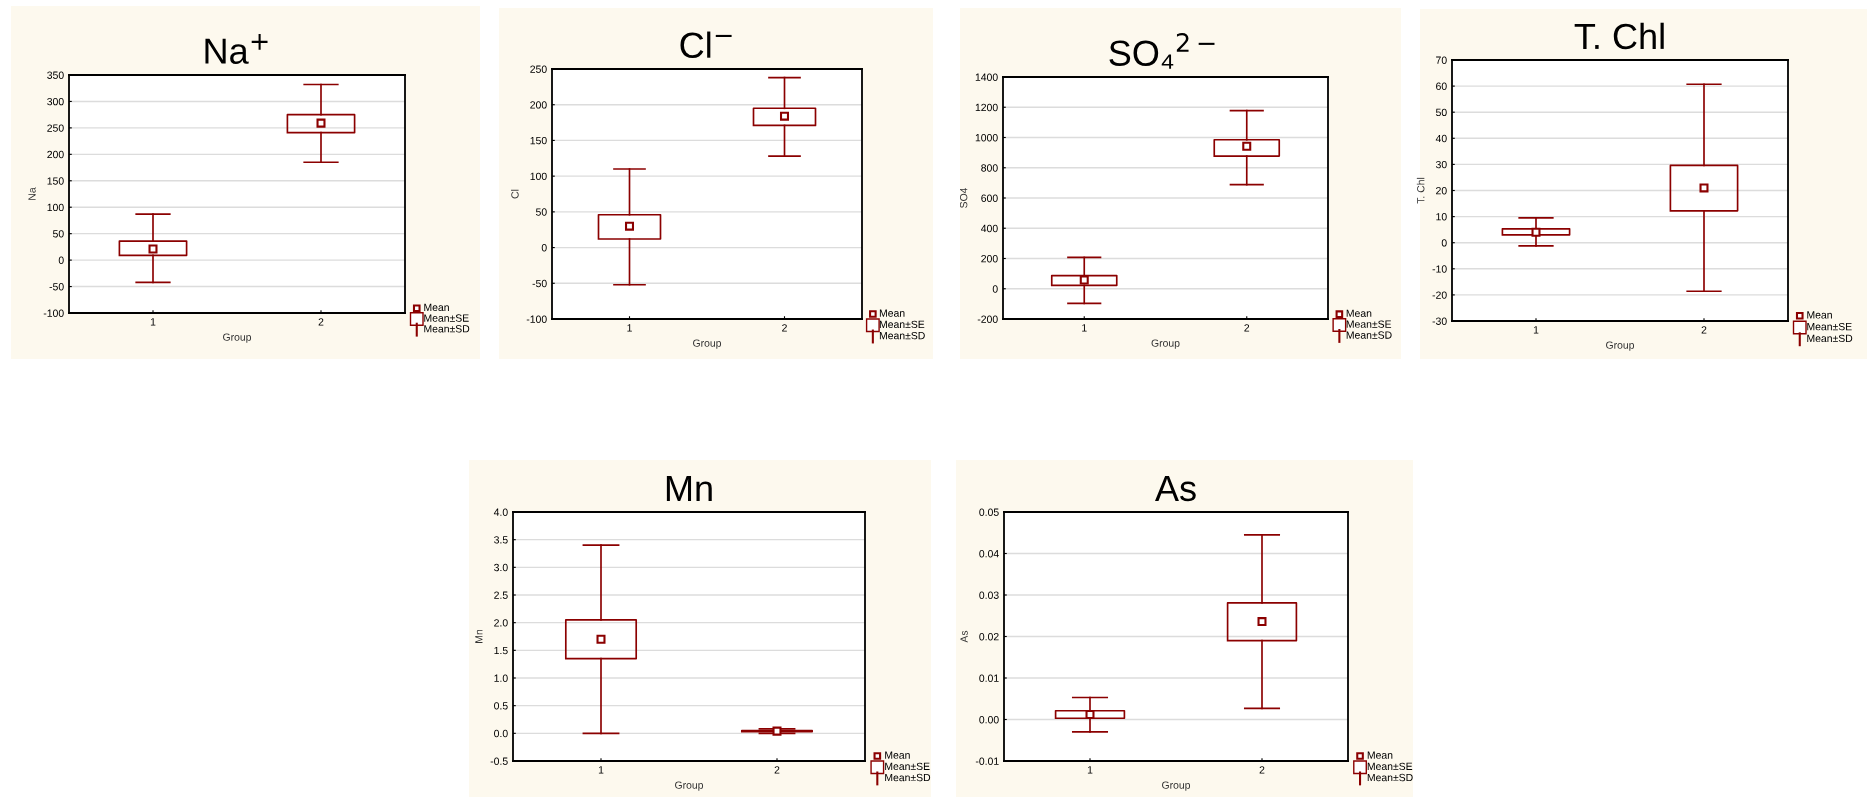 This screenshot has height=797, width=1867. I want to click on y-axis-title: As, so click(964, 636).